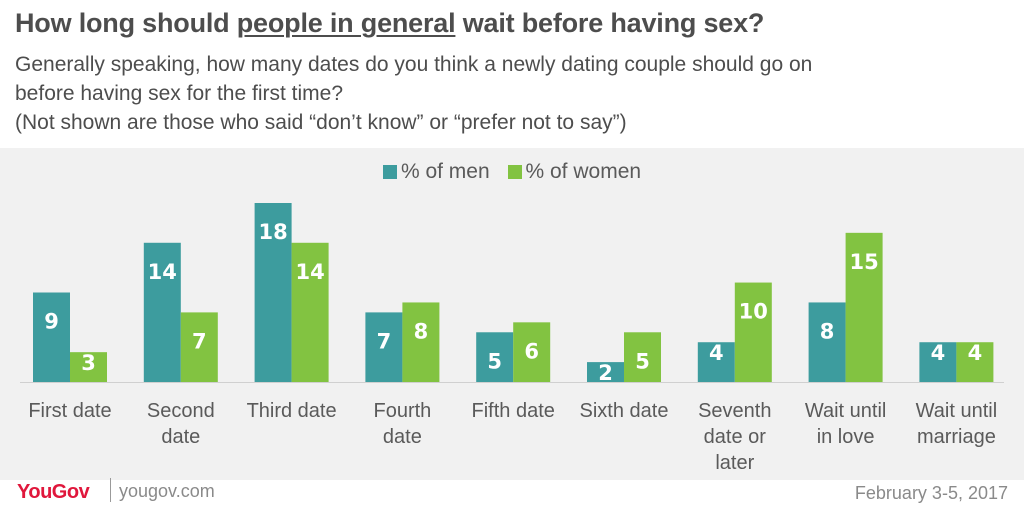  I want to click on category-label-6: Seventh, so click(734, 411).